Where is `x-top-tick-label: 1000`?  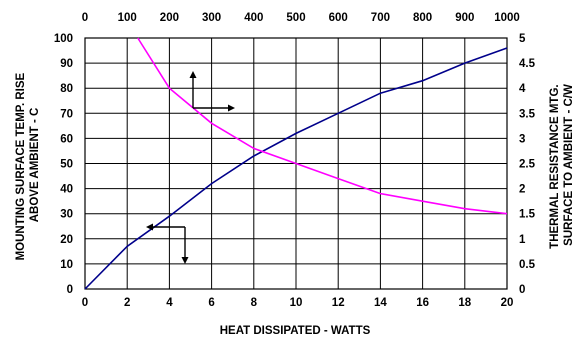 x-top-tick-label: 1000 is located at coordinates (507, 18).